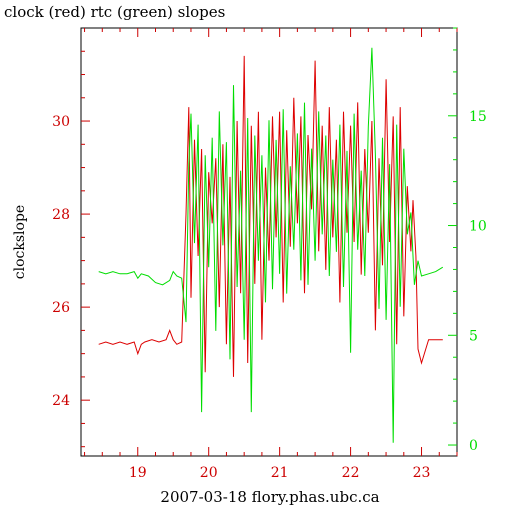 The height and width of the screenshot is (512, 512). I want to click on y-right-tick-label: 5, so click(473, 336).